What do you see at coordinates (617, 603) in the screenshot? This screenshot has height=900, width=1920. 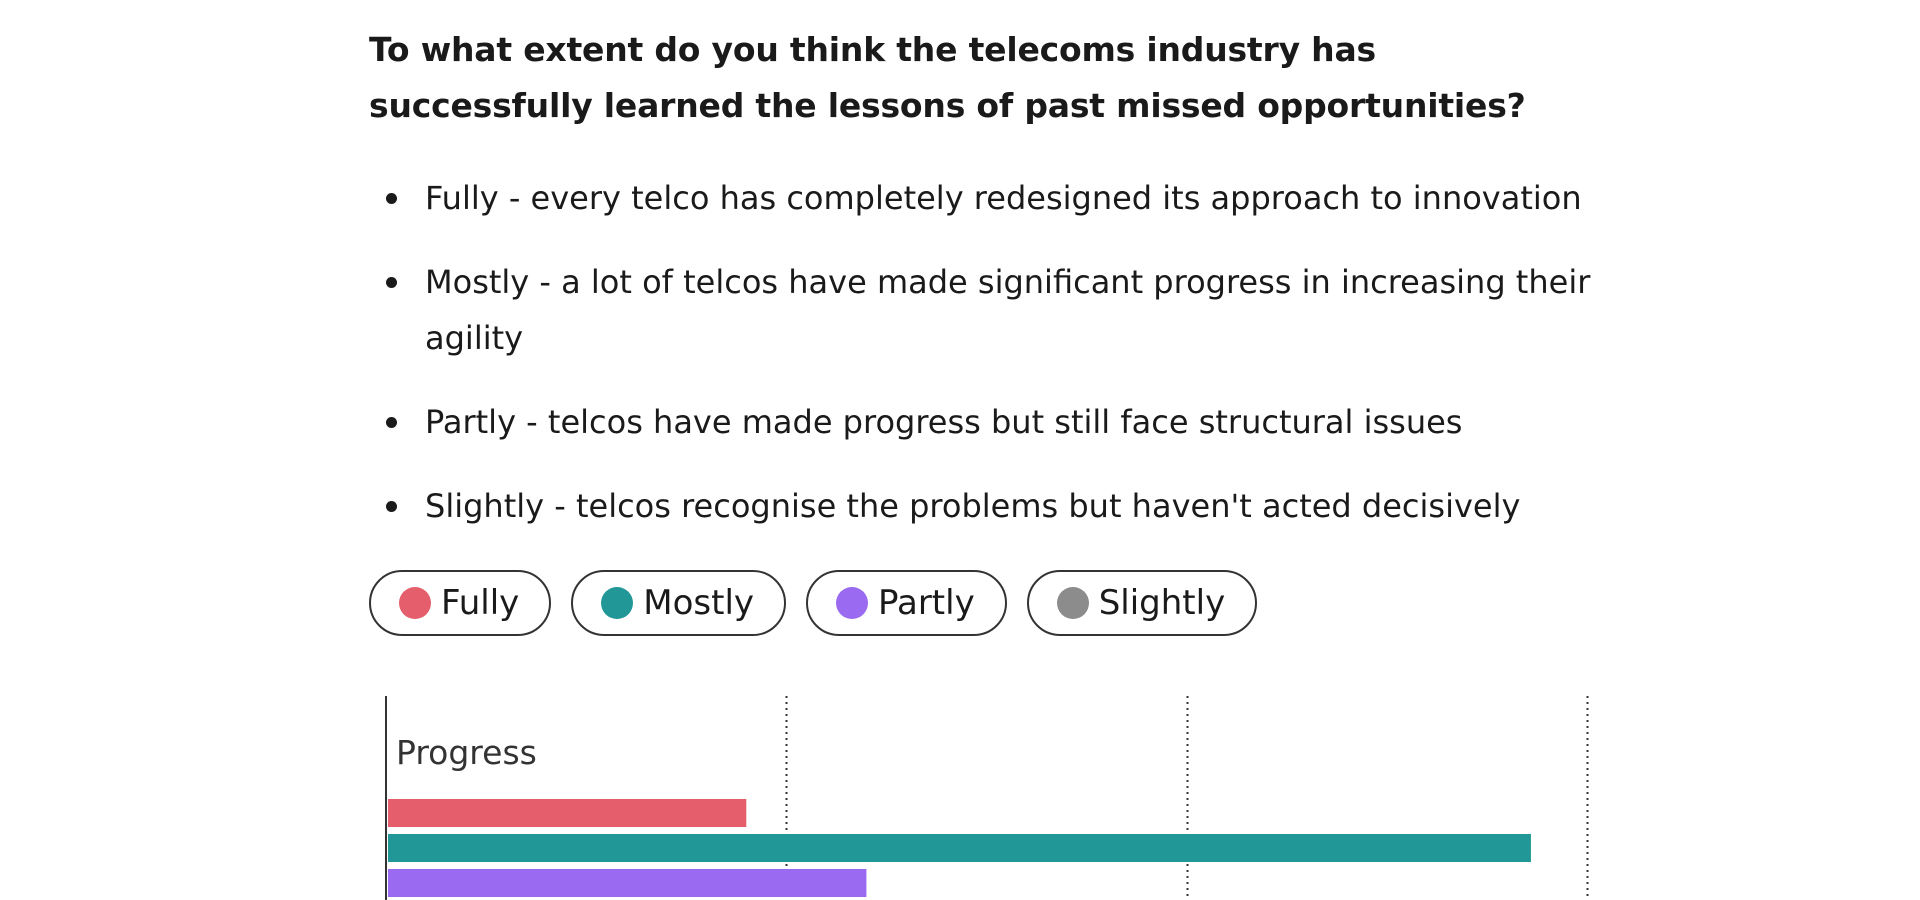 I see `mostly-color-dot-icon` at bounding box center [617, 603].